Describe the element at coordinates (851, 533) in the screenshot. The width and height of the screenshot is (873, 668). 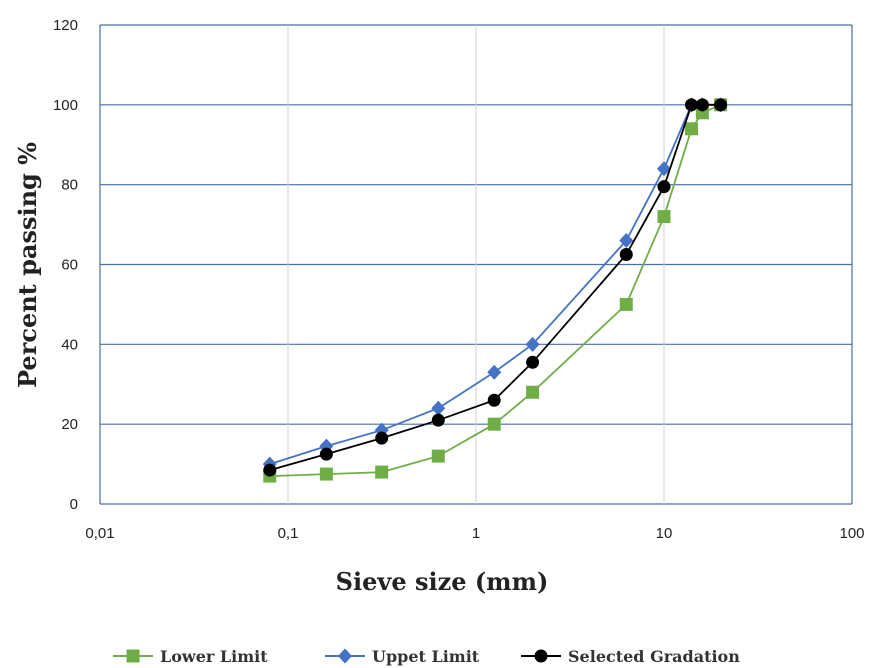
I see `x-tick-label: 100` at that location.